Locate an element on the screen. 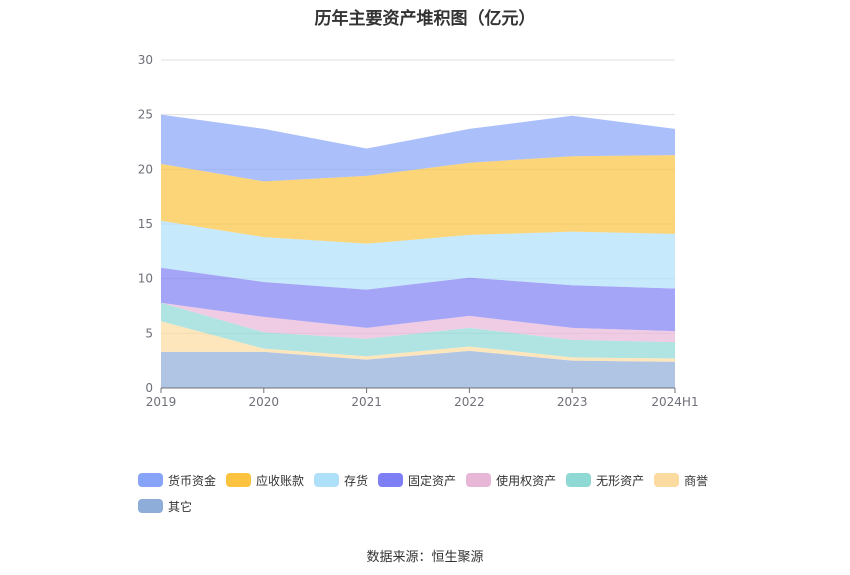  legend-label: 应收账款 is located at coordinates (280, 480).